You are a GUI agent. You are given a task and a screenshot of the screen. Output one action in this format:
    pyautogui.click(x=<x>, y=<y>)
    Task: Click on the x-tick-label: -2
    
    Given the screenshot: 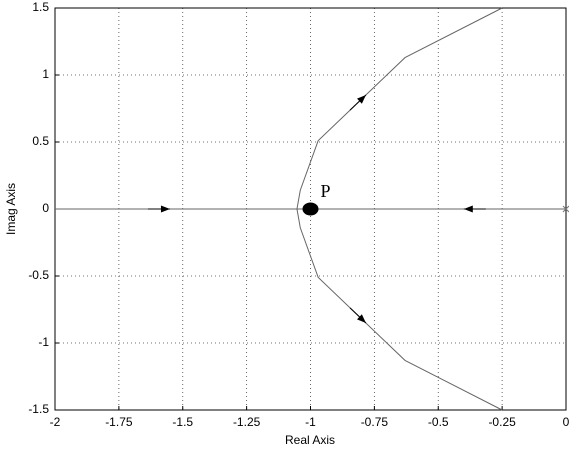 What is the action you would take?
    pyautogui.click(x=55, y=422)
    